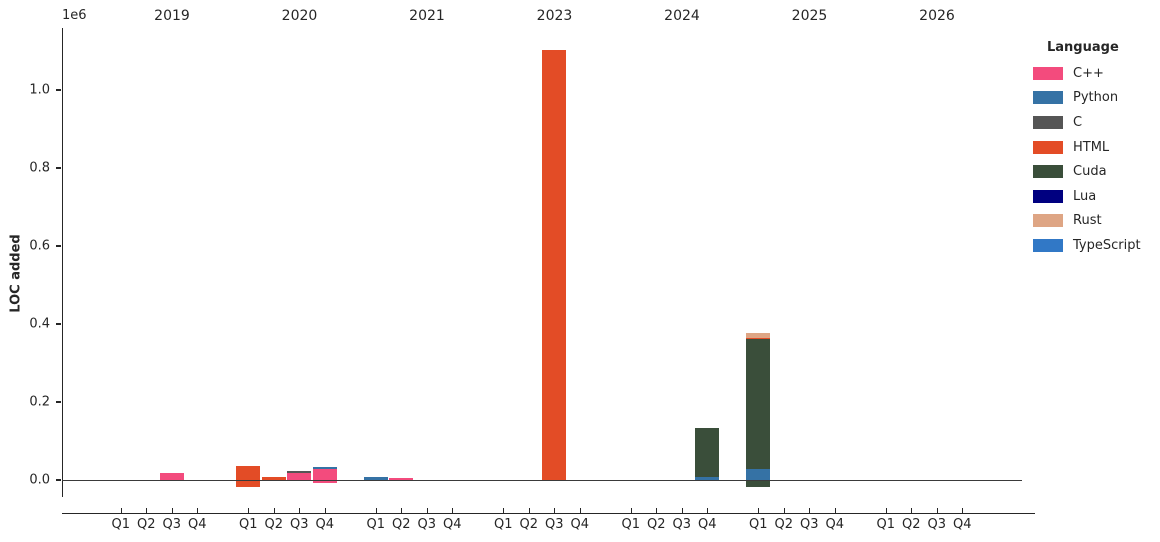  I want to click on legend-item: Python, so click(1096, 98).